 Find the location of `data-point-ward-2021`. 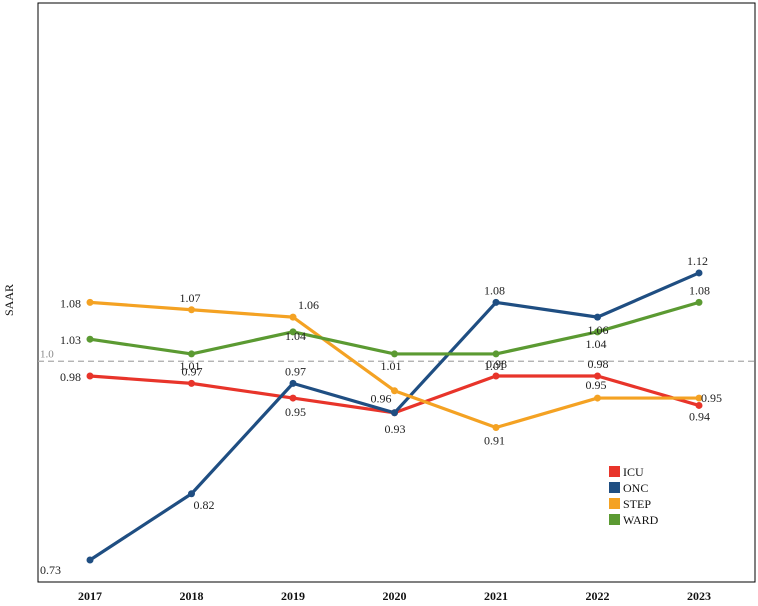

data-point-ward-2021 is located at coordinates (496, 354).